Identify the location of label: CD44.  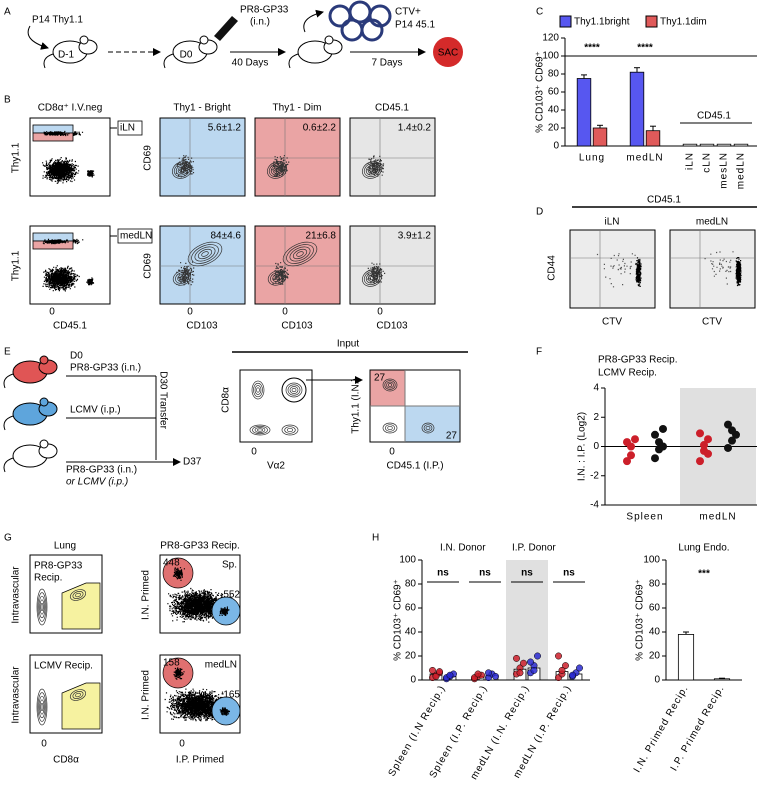
(552, 268).